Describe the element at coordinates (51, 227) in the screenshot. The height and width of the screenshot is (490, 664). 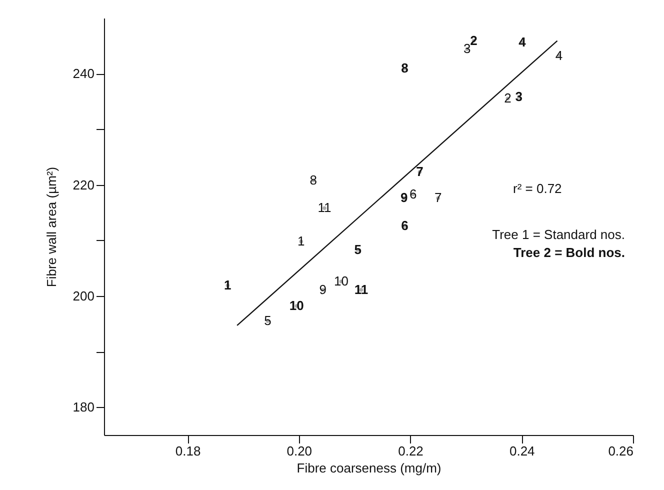
I see `y-axis-title: Fibre wall area (µm²)` at that location.